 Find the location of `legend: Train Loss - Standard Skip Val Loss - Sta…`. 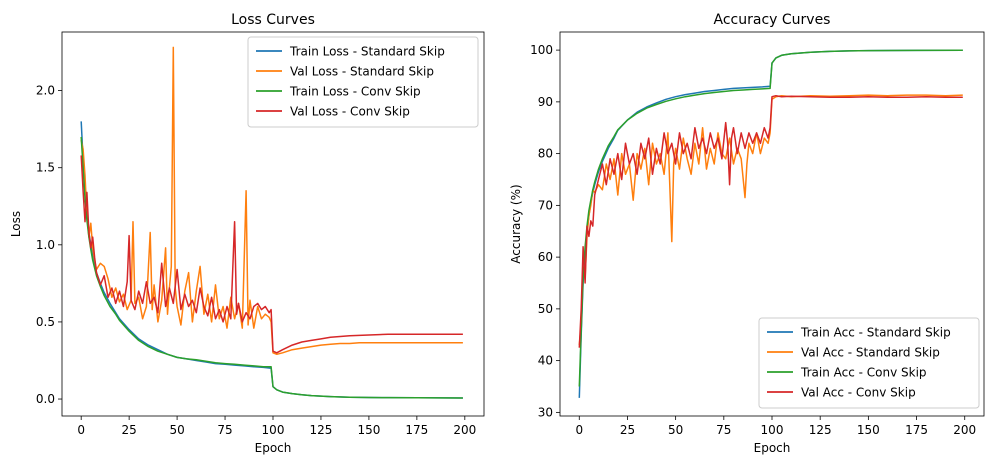

legend: Train Loss - Standard Skip Val Loss - Sta… is located at coordinates (363, 82).